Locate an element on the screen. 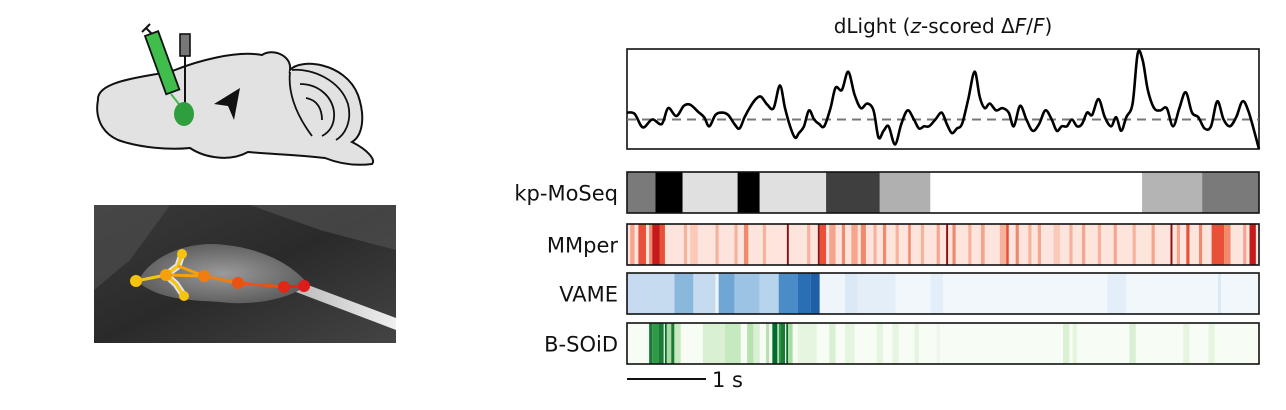  title-mid: -scored Δ is located at coordinates (968, 26).